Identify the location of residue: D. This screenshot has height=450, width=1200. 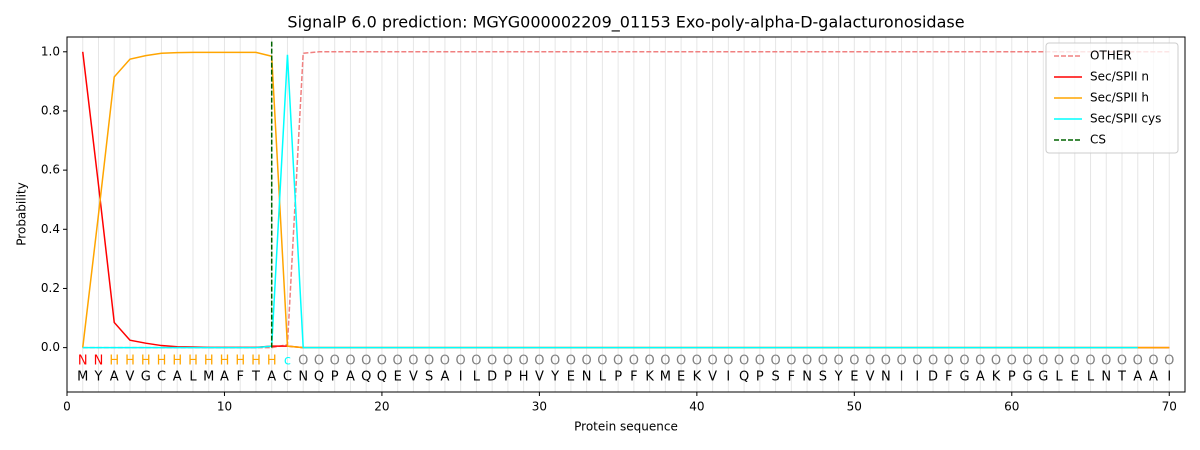
(933, 377).